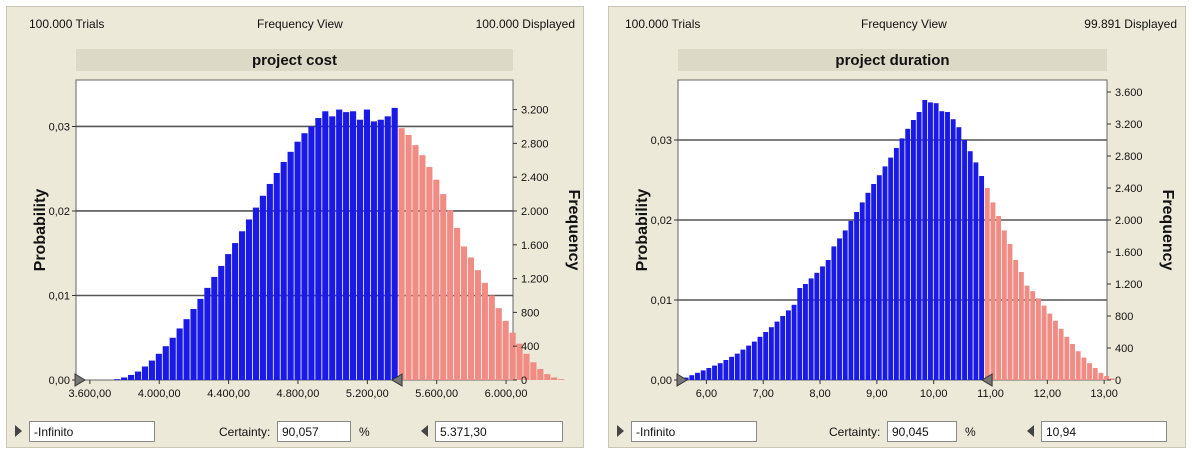 The width and height of the screenshot is (1192, 451). What do you see at coordinates (1104, 394) in the screenshot?
I see `x-tick-label: 13,00` at bounding box center [1104, 394].